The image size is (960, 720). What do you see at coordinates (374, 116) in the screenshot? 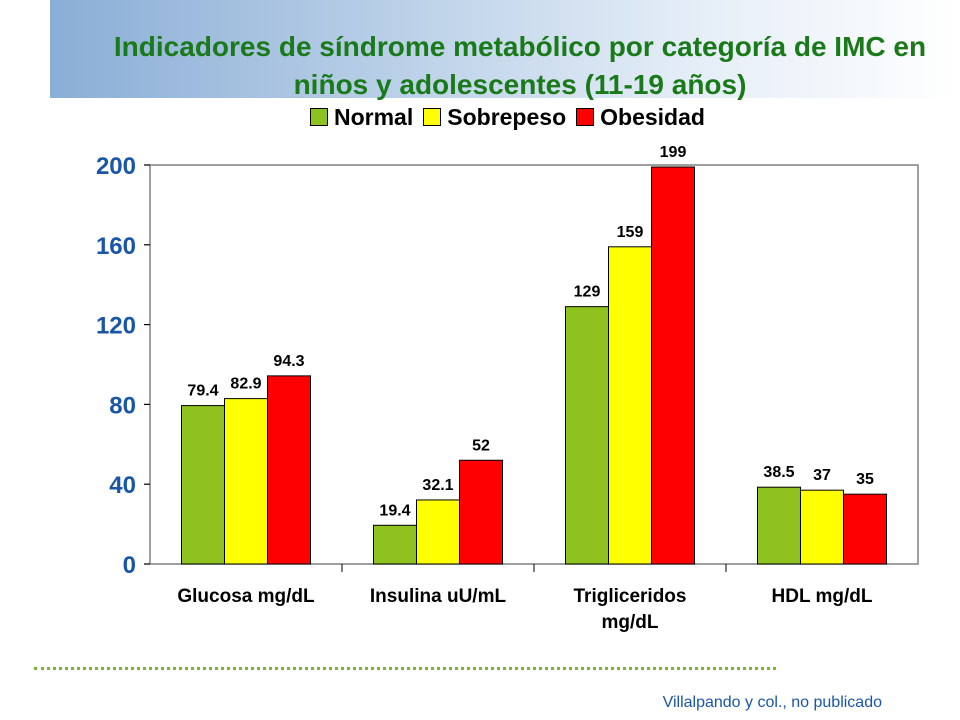
I see `legend-label-normal: Normal` at bounding box center [374, 116].